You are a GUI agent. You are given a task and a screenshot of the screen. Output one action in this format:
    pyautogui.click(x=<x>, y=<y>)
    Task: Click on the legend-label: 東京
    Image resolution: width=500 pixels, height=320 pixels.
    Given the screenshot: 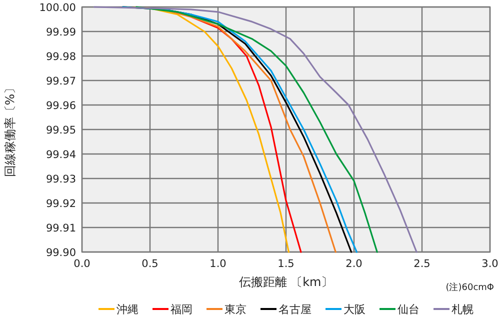 What is the action you would take?
    pyautogui.click(x=235, y=309)
    